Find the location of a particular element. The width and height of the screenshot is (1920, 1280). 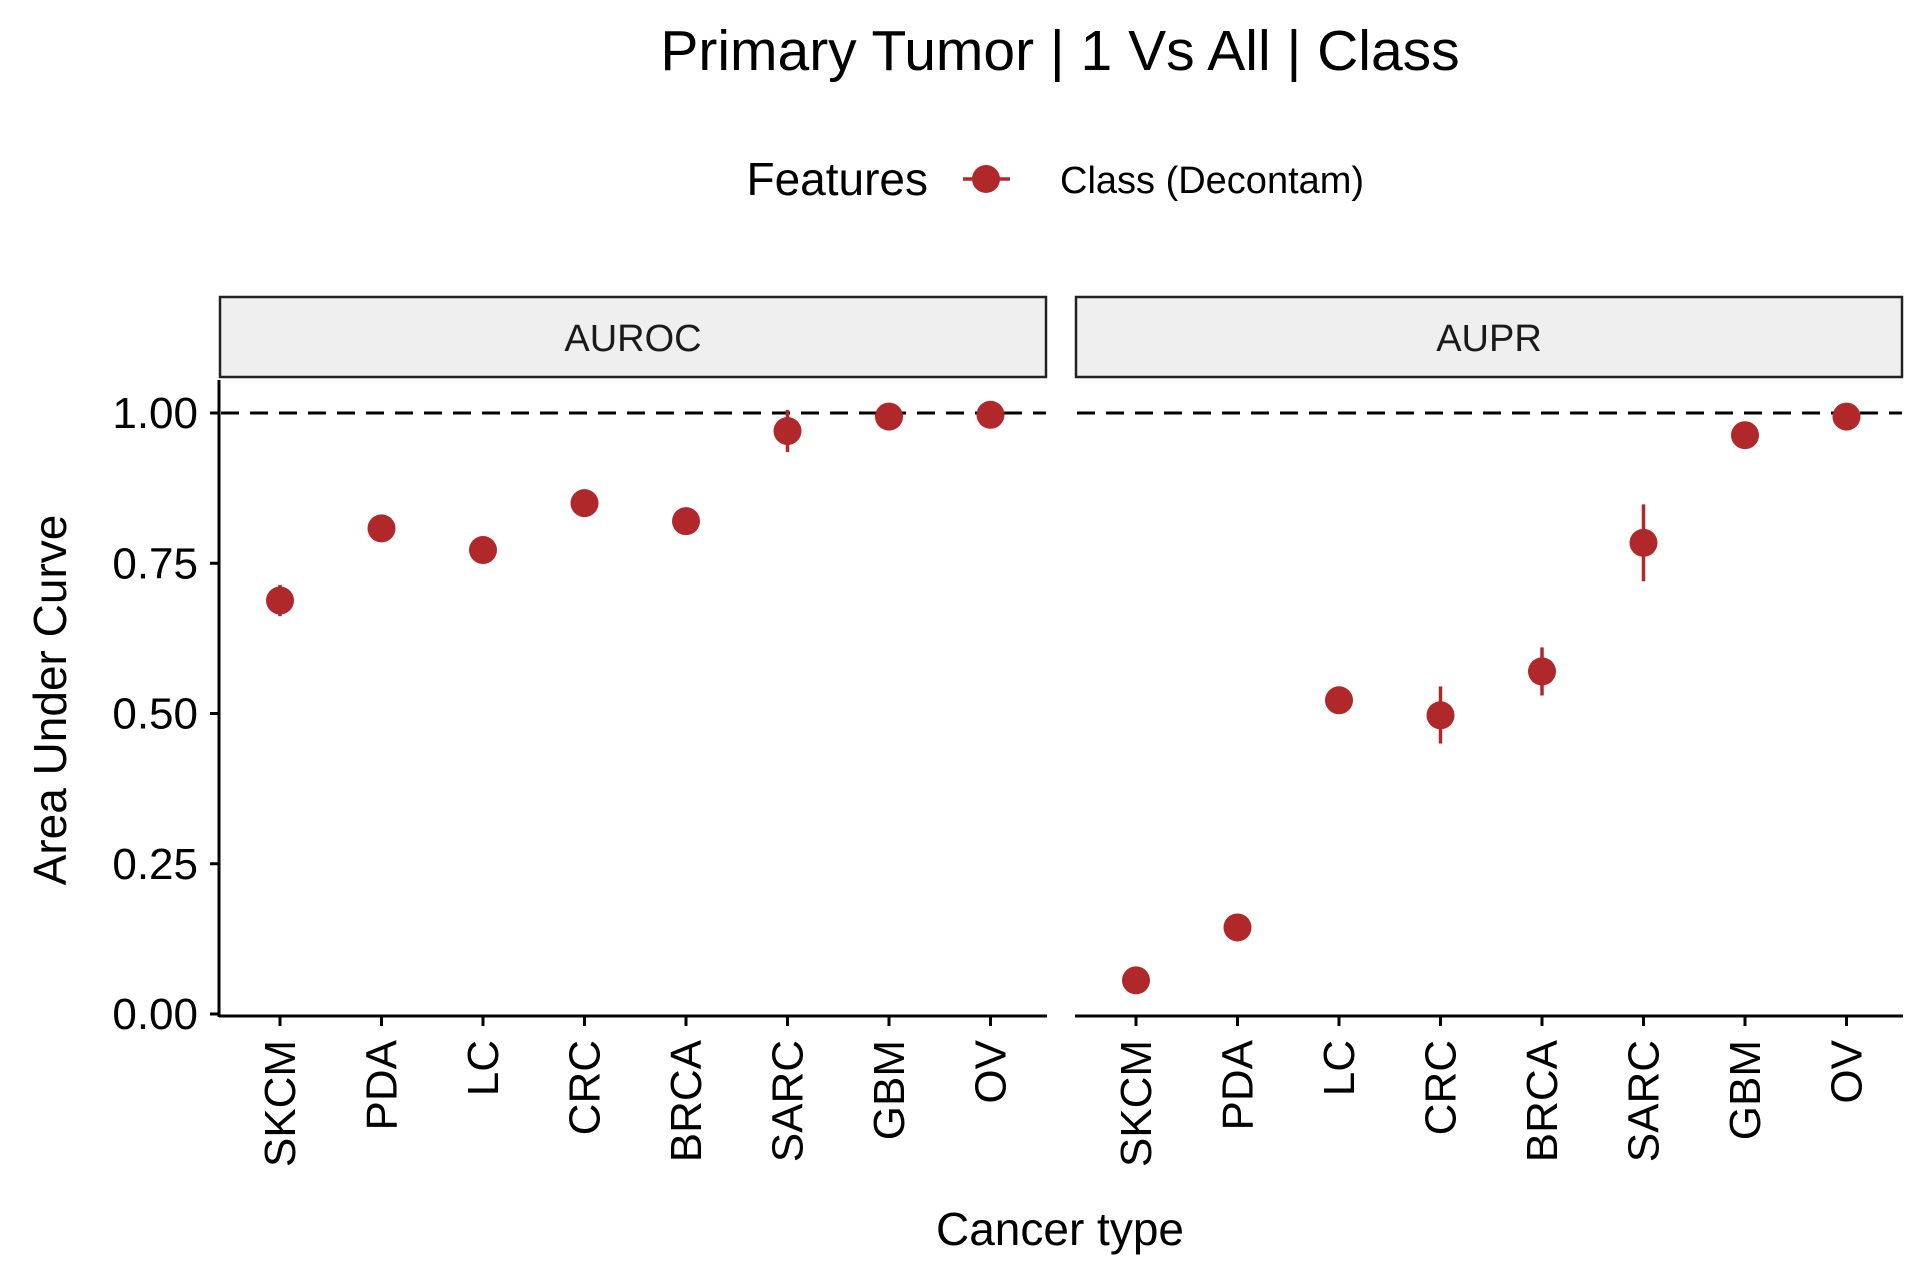

panel-strip-aupr: AUPR is located at coordinates (1489, 337).